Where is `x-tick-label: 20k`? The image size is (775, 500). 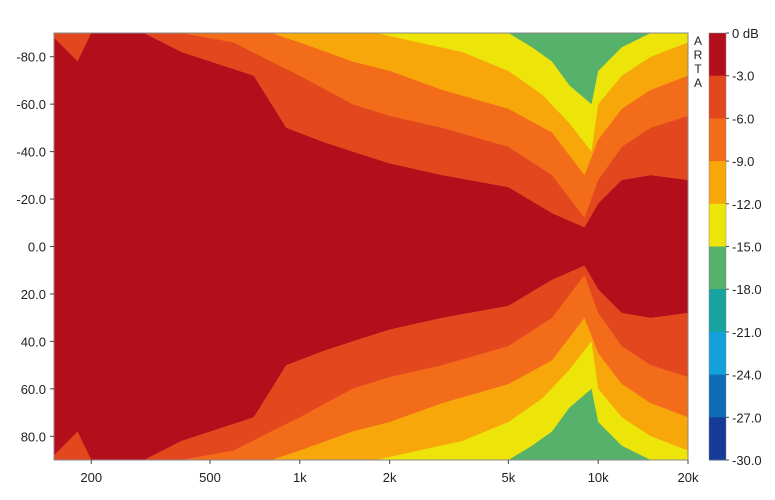
x-tick-label: 20k is located at coordinates (688, 477).